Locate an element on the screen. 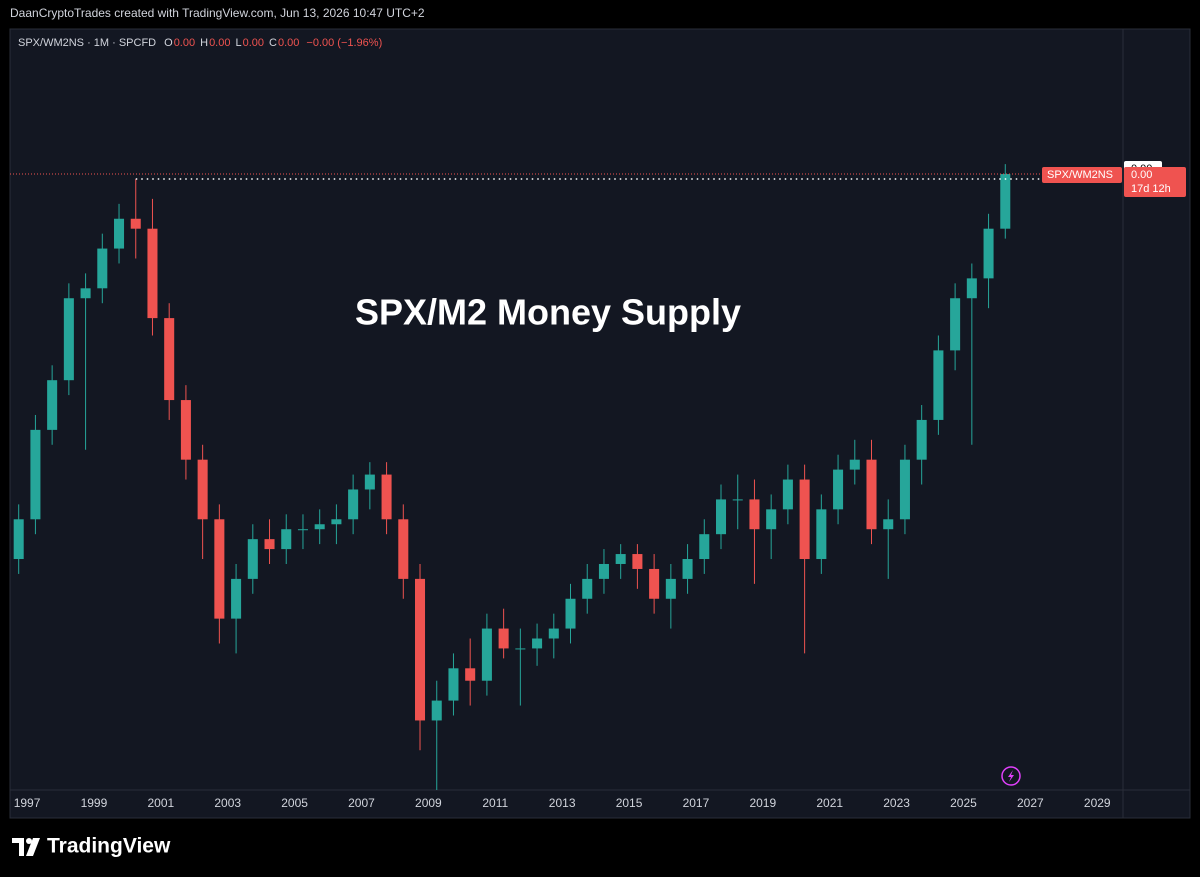  legend-symbol: SPX/WM2NS · 1M · SPCFD is located at coordinates (87, 43).